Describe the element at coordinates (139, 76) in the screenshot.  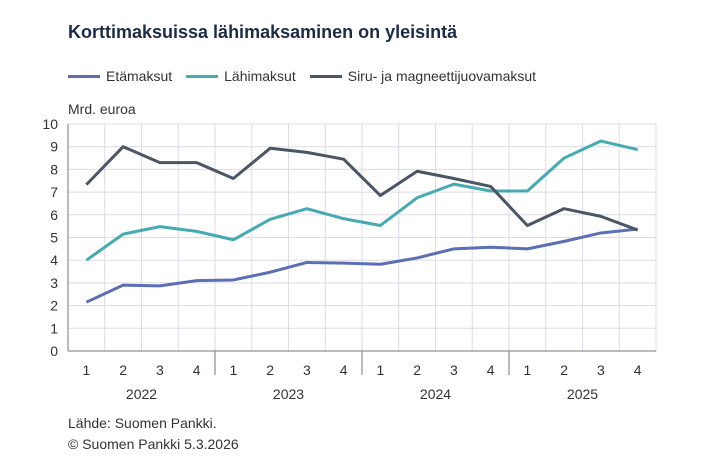
I see `legend-label: Etämaksut` at that location.